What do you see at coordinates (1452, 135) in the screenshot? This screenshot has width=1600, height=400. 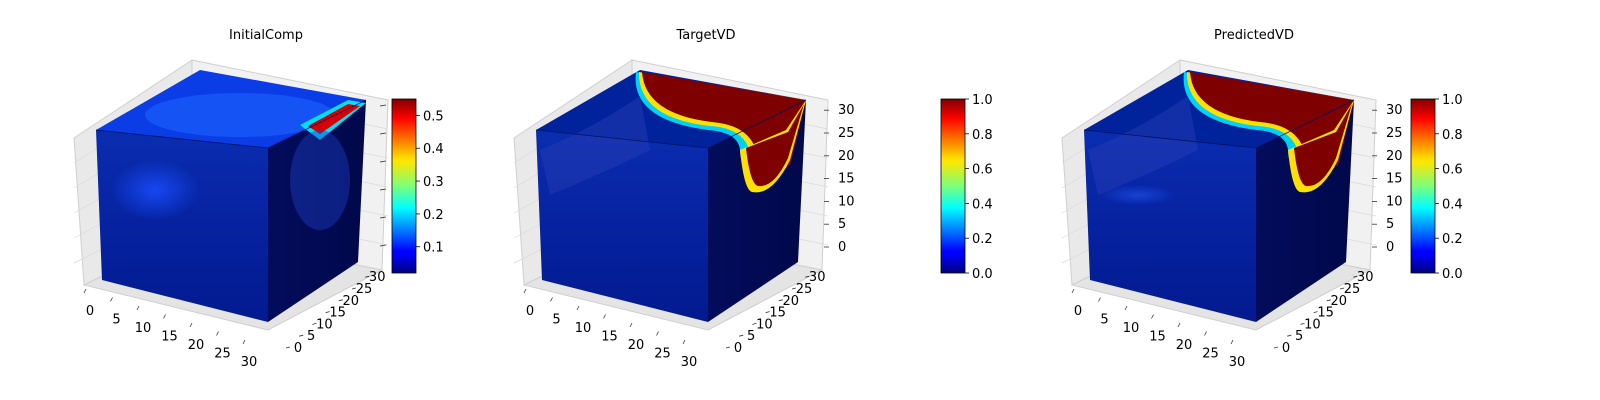 I see `colorbar-tick-label: 0.8` at bounding box center [1452, 135].